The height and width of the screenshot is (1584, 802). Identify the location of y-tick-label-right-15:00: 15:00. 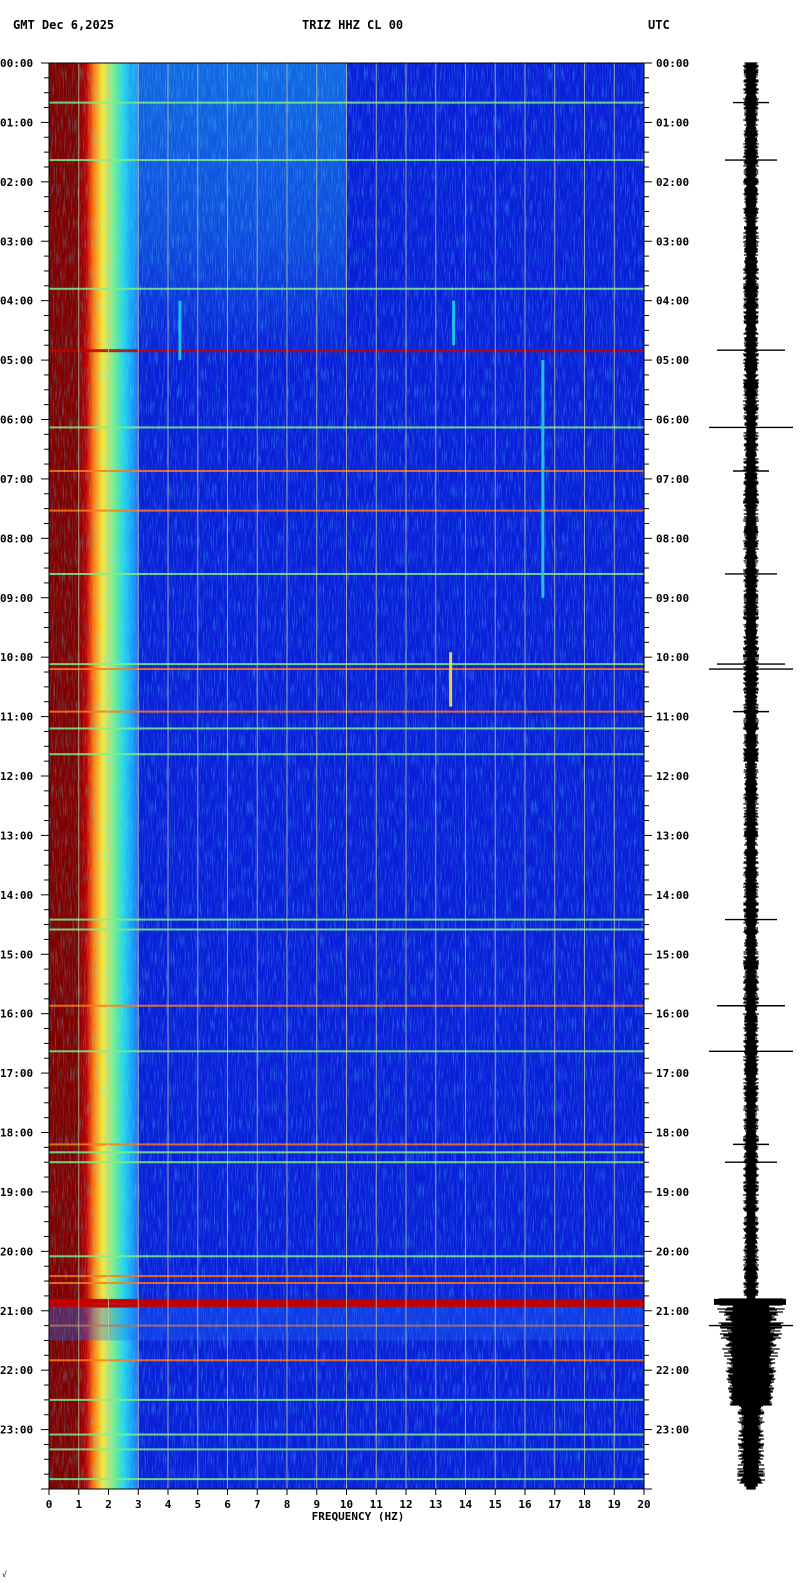
(672, 954).